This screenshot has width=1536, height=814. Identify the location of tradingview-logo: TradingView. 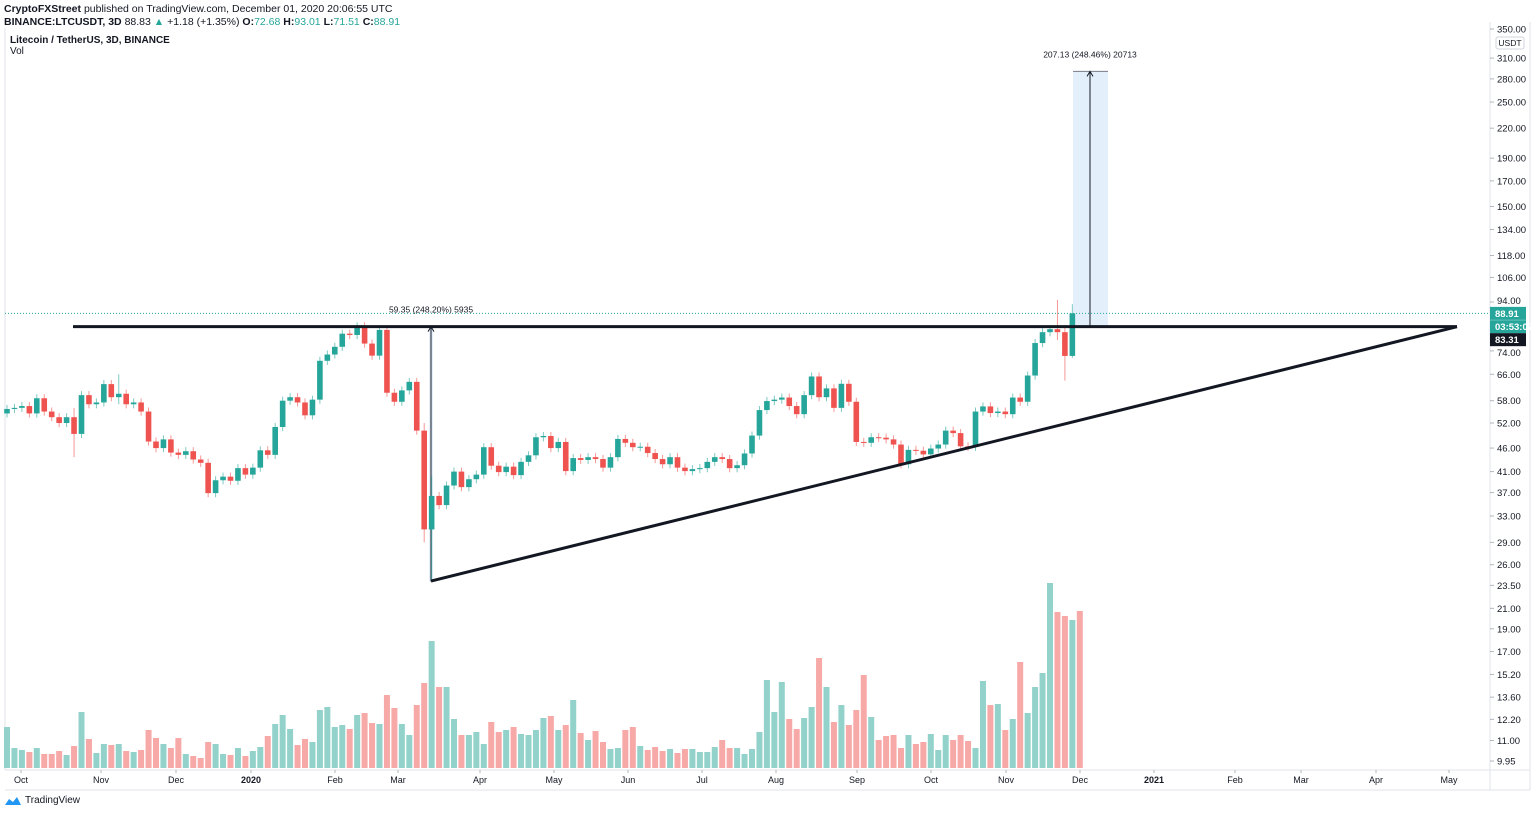
(42, 800).